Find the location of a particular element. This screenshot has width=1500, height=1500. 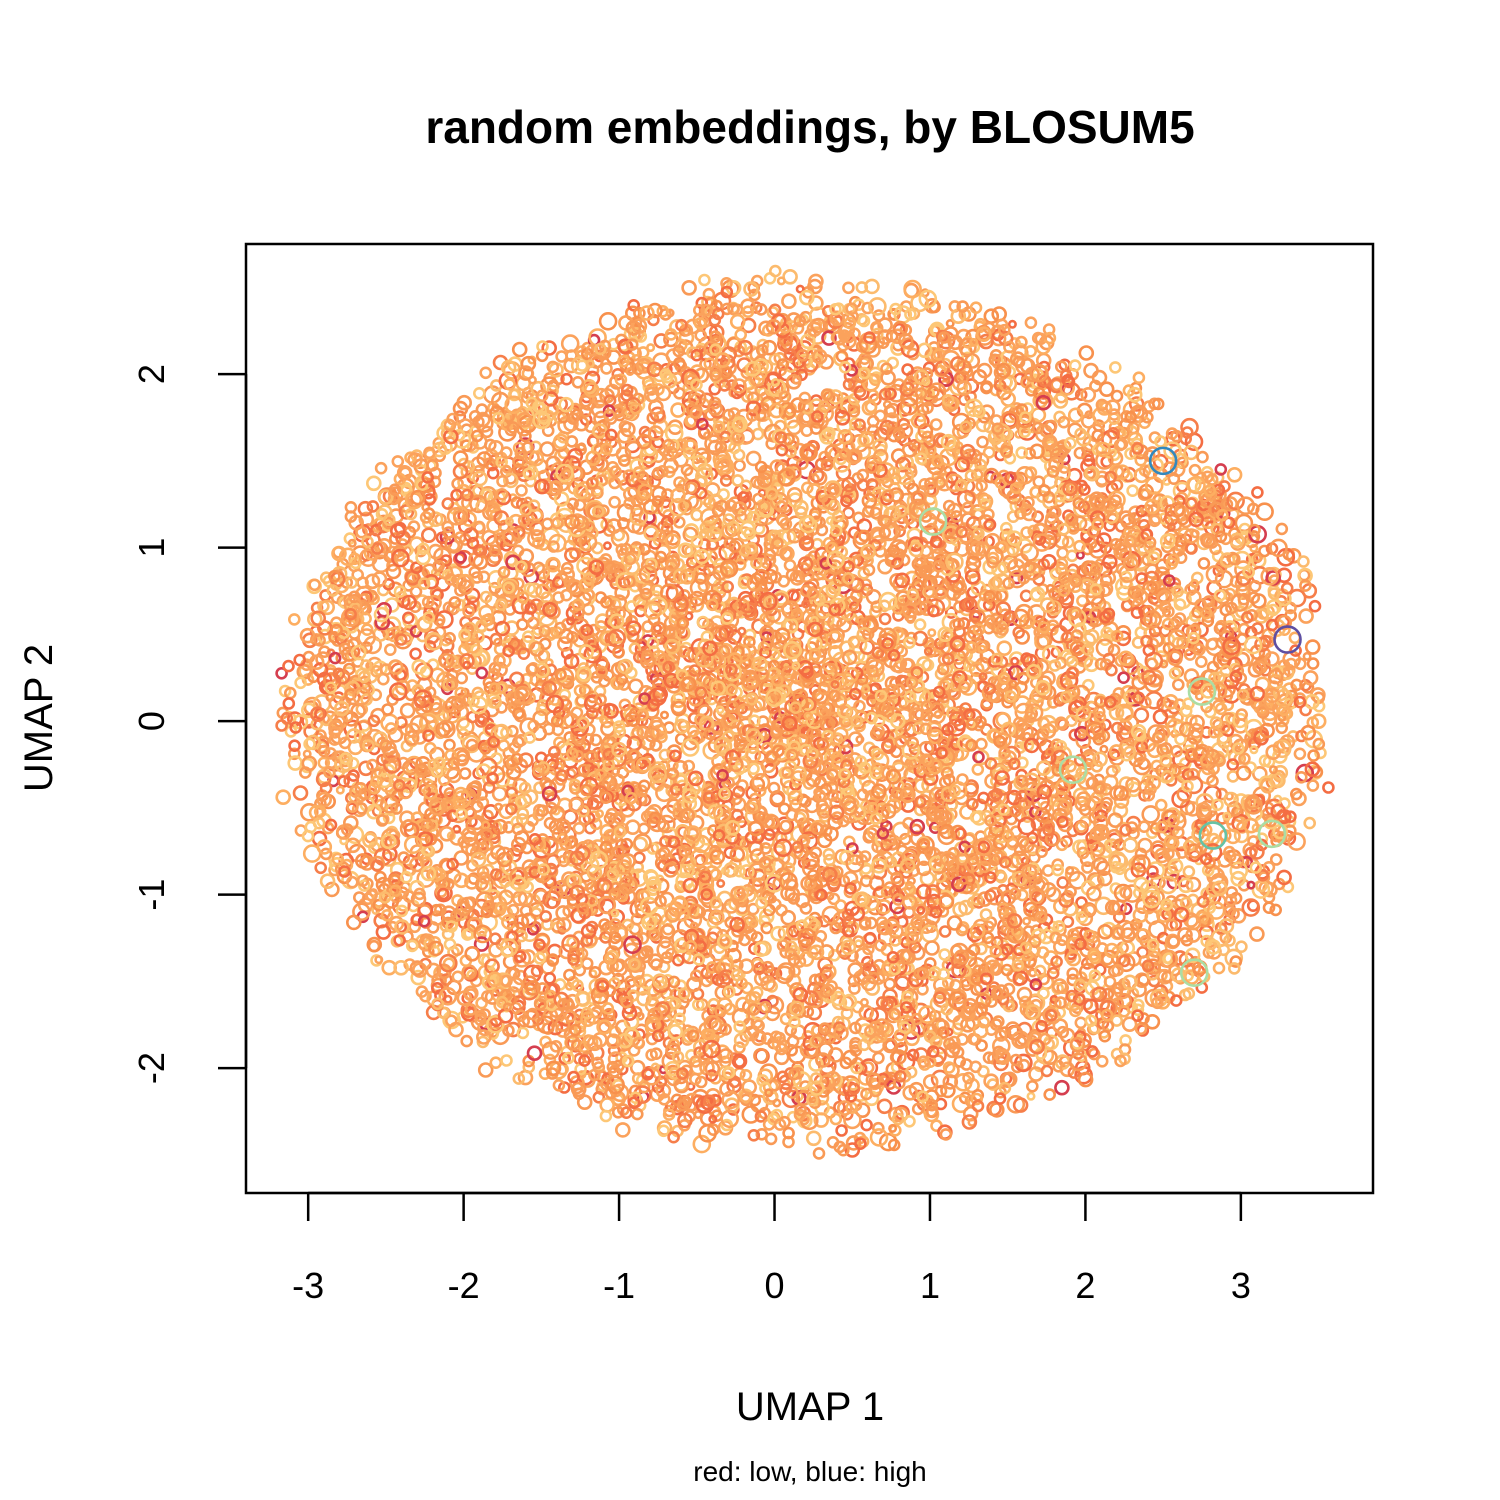

chart-title: random embeddings, by BLOSUM5 is located at coordinates (809, 127).